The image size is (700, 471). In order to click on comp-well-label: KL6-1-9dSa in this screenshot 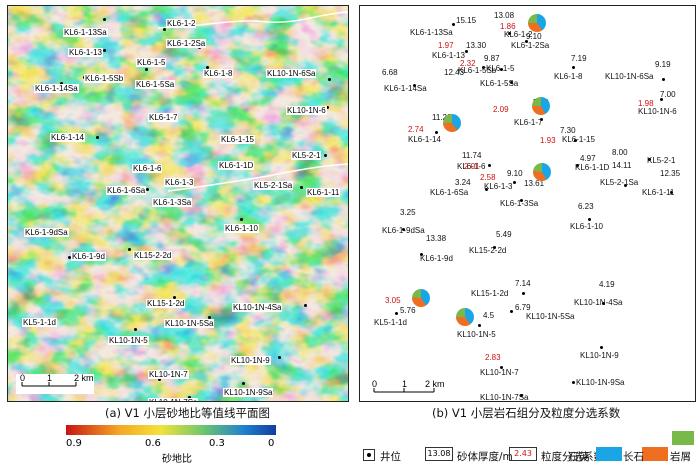, I will do `click(403, 230)`.